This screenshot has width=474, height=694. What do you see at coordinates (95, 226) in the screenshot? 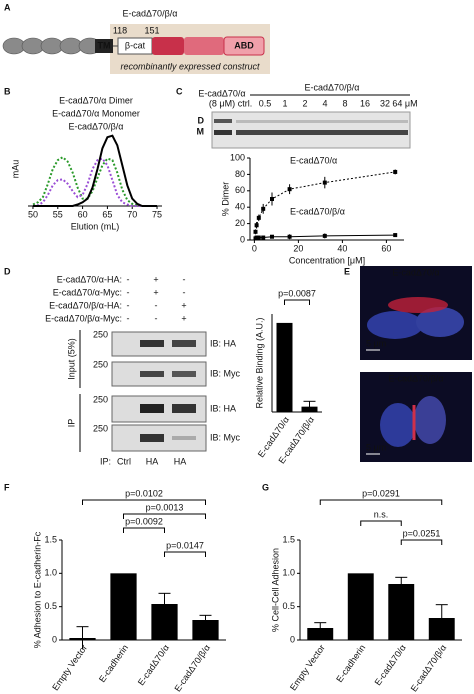
I see `x-axis-label: Elution (mL)` at bounding box center [95, 226].